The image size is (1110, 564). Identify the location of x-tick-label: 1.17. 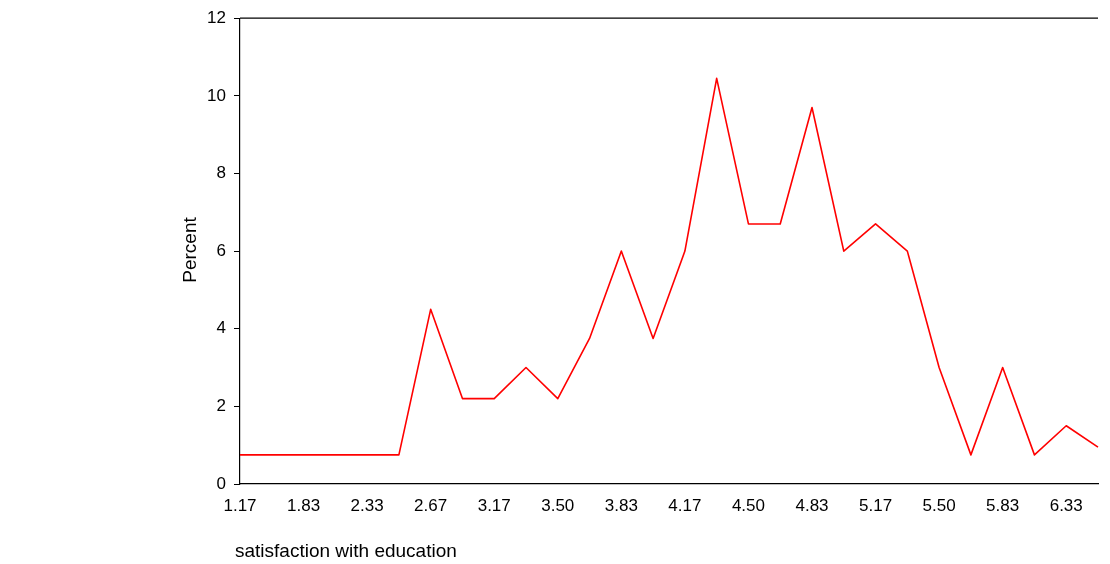
(240, 505).